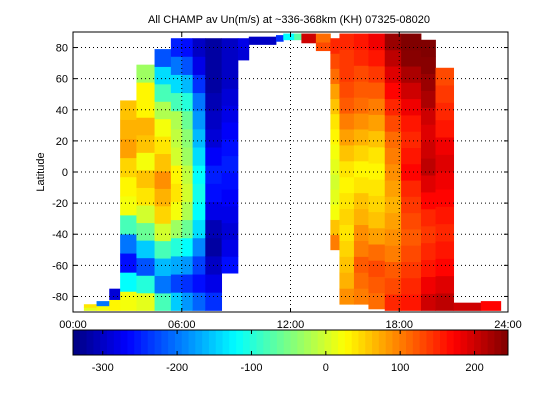 The height and width of the screenshot is (420, 560). What do you see at coordinates (288, 352) in the screenshot?
I see `colorbar-axis: -300 -200 -100 0 100 200` at bounding box center [288, 352].